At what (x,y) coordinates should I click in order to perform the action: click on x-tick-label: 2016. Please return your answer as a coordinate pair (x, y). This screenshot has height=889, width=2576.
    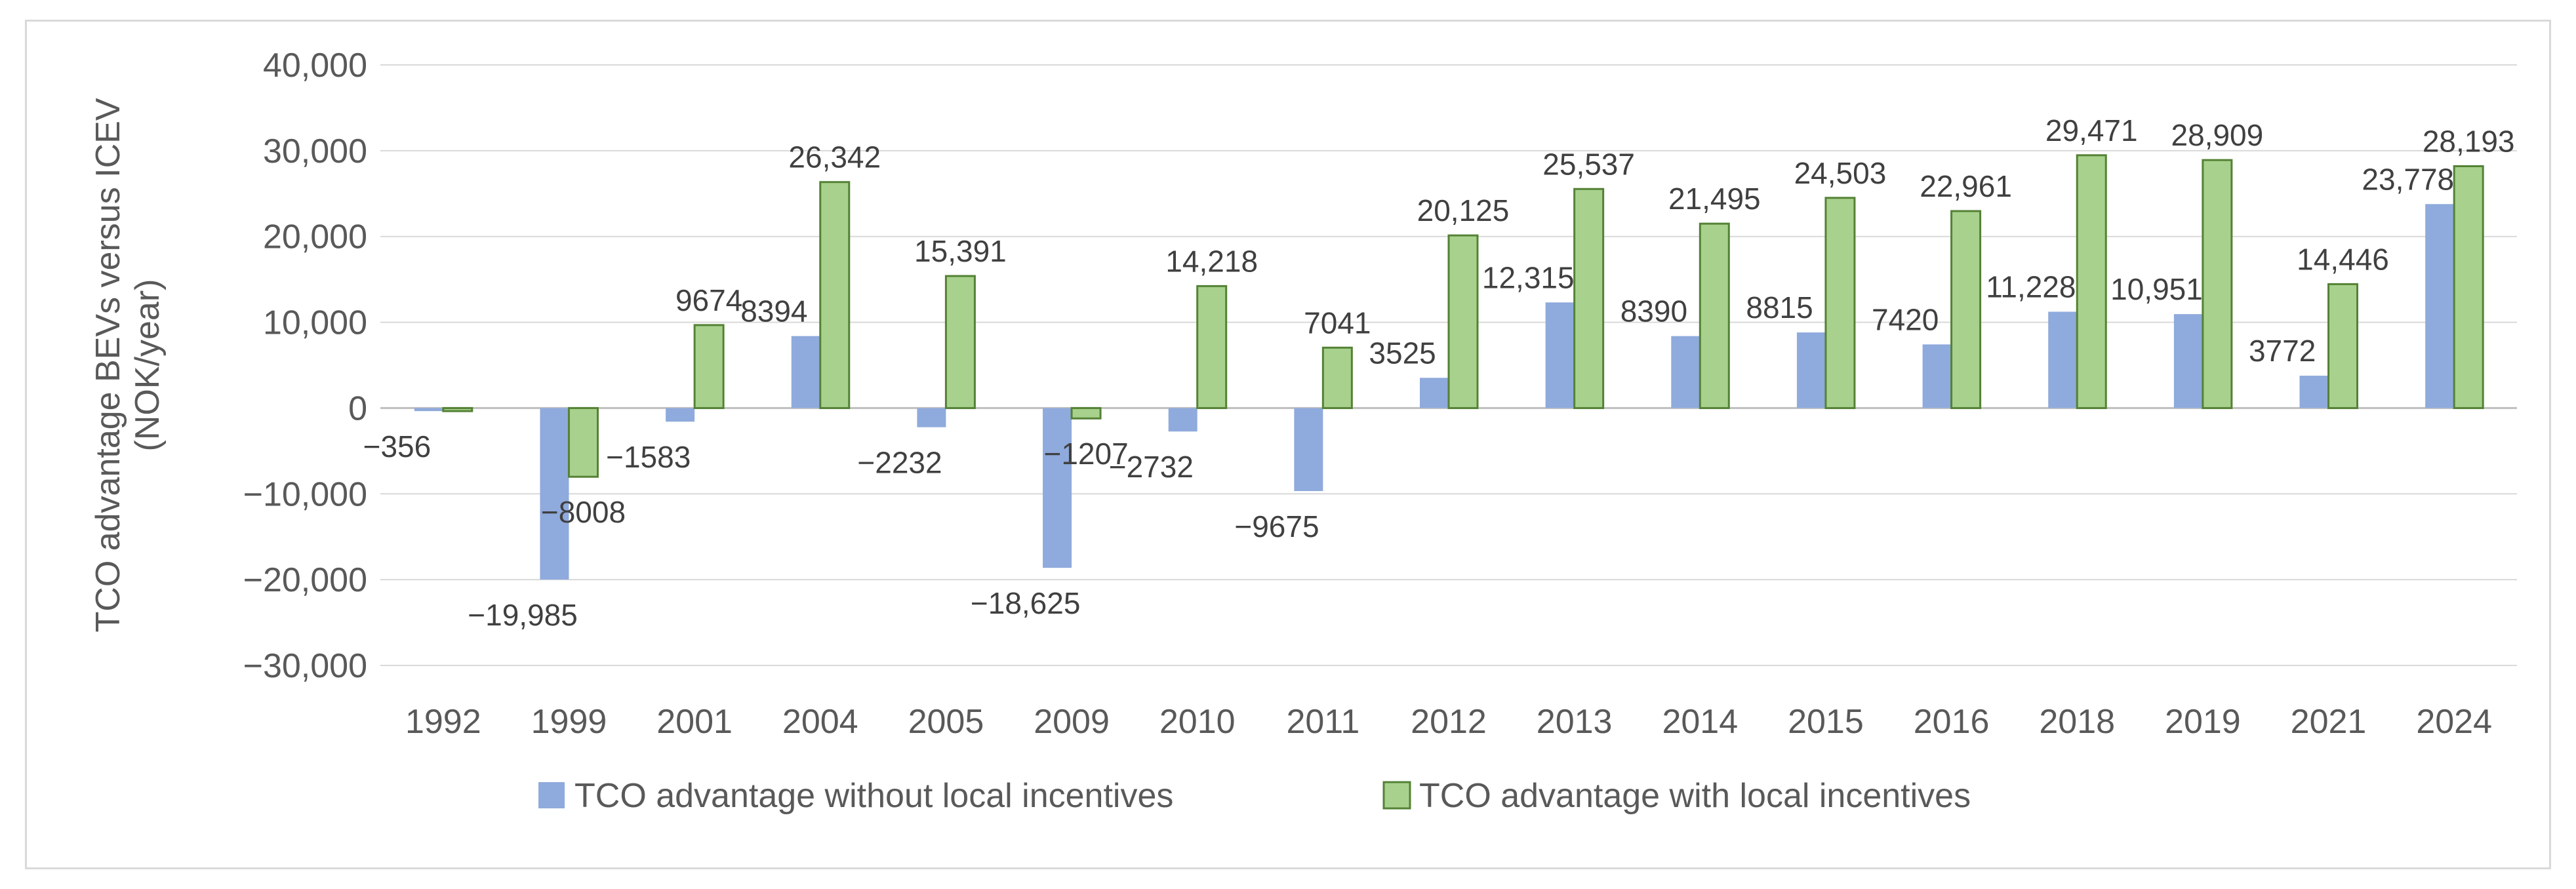
    Looking at the image, I should click on (1952, 722).